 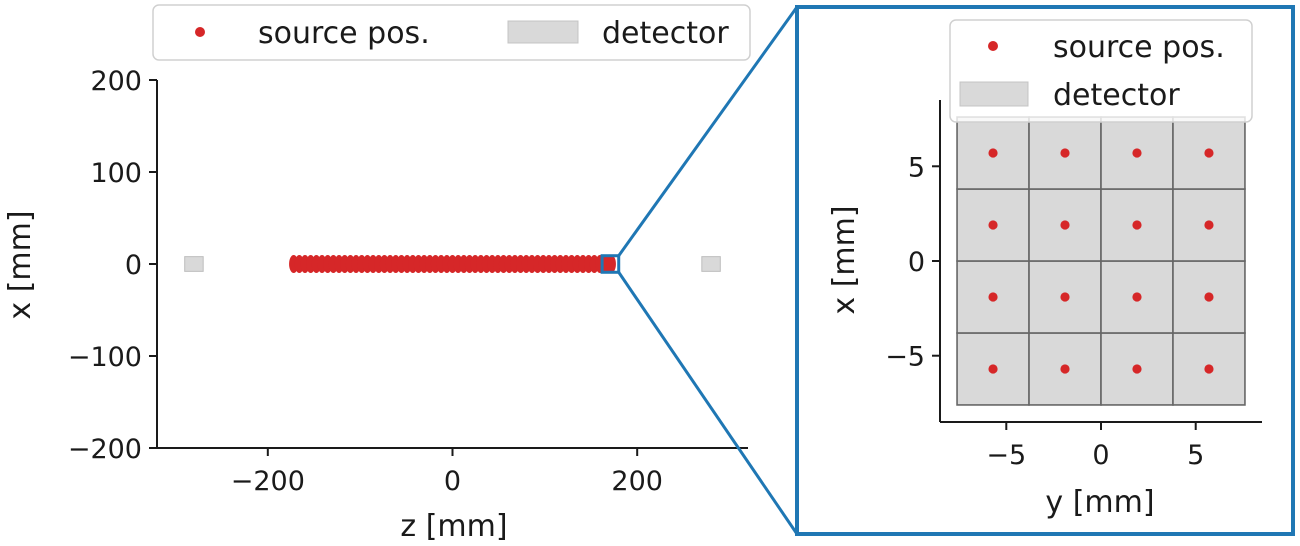 What do you see at coordinates (1006, 455) in the screenshot?
I see `inset-x-tick-label: −5` at bounding box center [1006, 455].